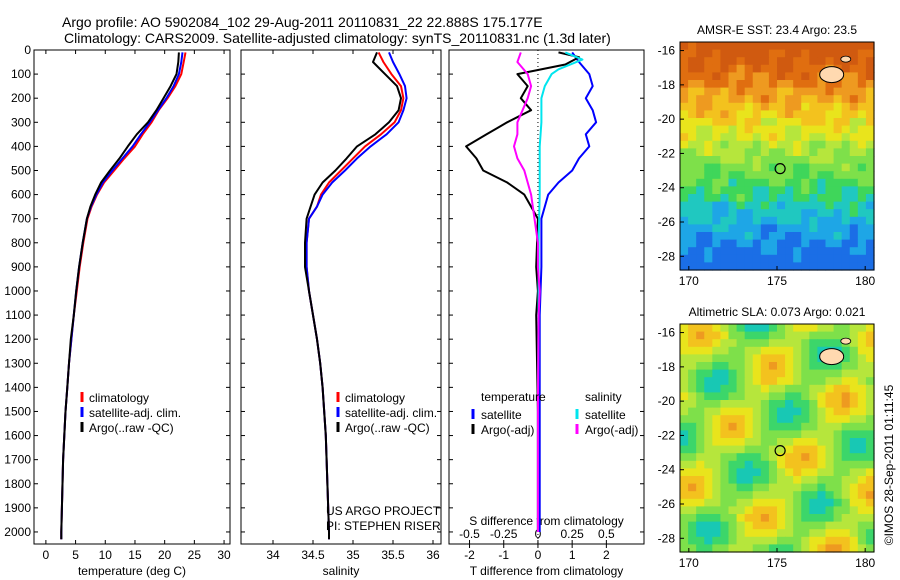 The image size is (900, 580). Describe the element at coordinates (667, 119) in the screenshot. I see `map-y-tick-label: -20` at that location.